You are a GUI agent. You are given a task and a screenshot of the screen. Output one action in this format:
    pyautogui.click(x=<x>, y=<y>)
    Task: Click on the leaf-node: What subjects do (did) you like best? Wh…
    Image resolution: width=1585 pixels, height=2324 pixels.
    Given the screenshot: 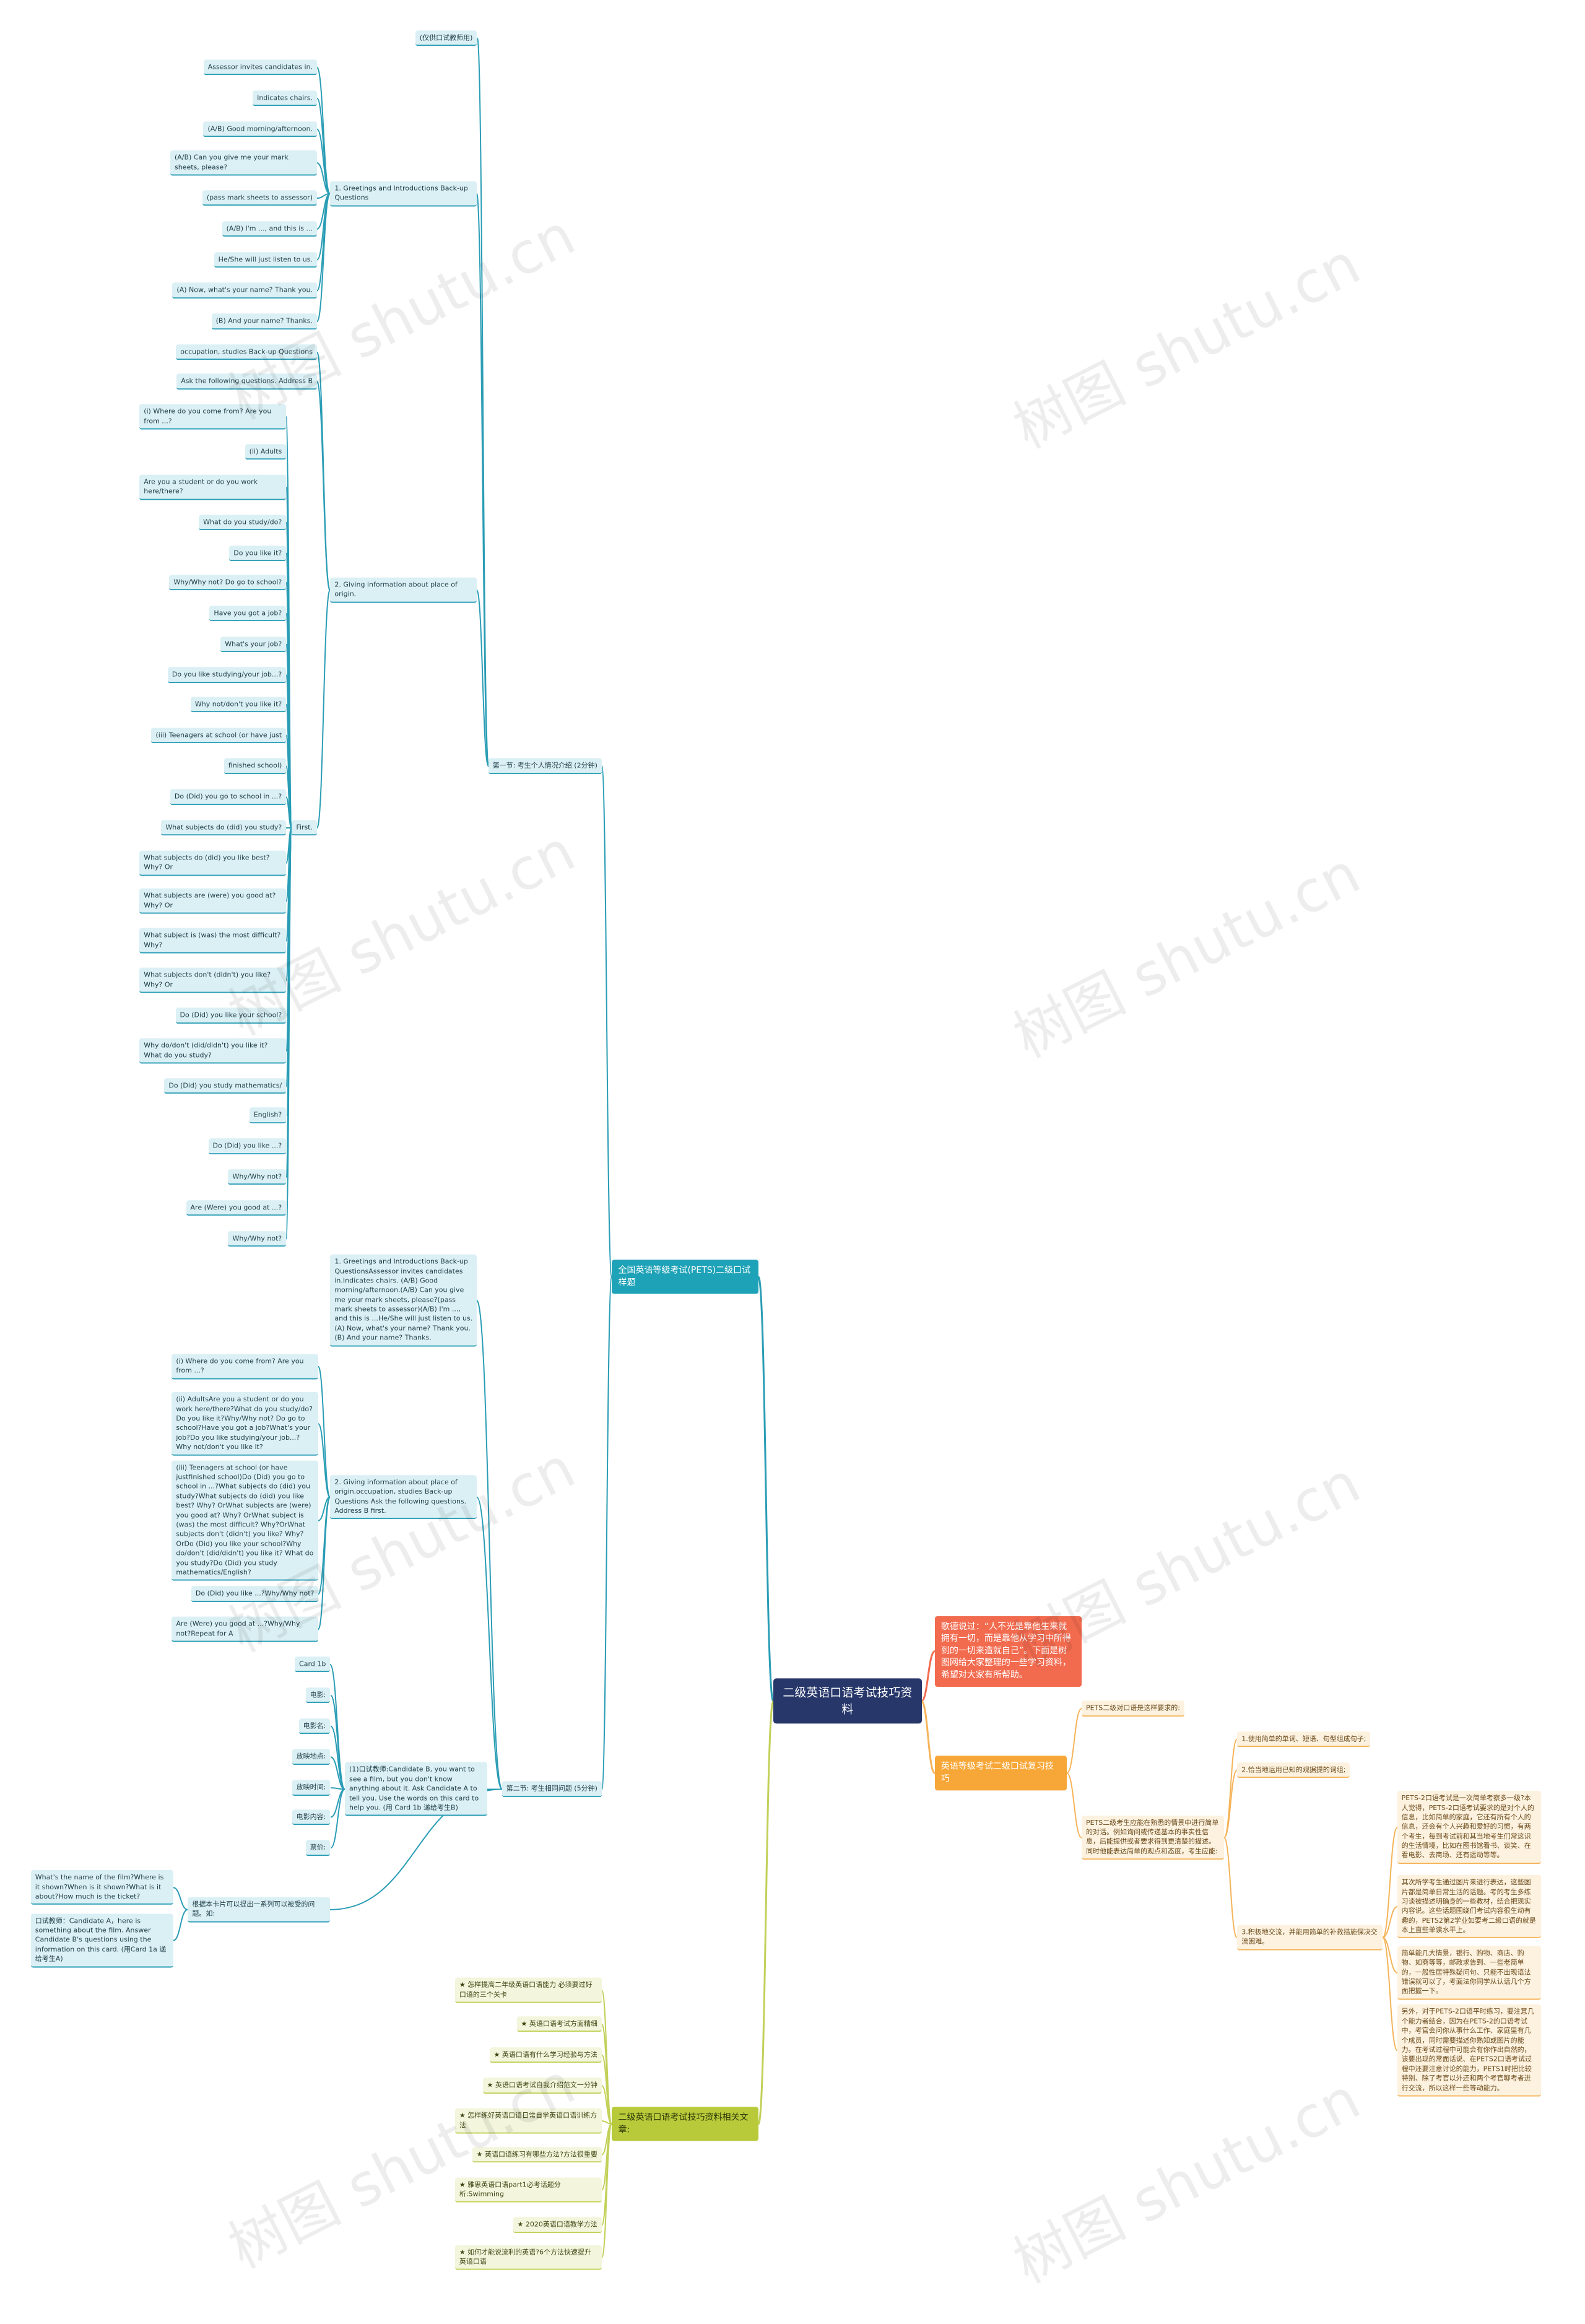 What is the action you would take?
    pyautogui.click(x=213, y=863)
    